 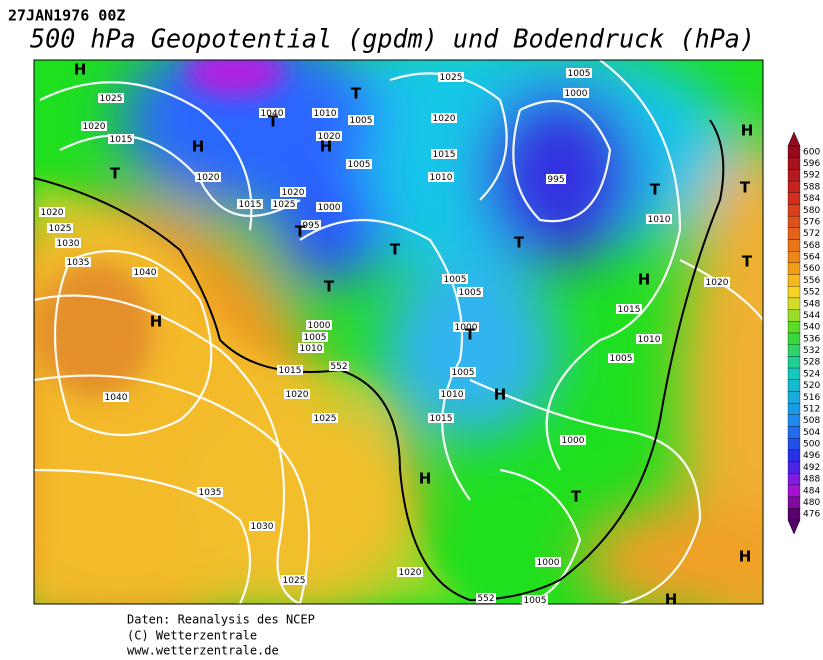 What do you see at coordinates (811, 281) in the screenshot?
I see `colorbar-tick-label: 556` at bounding box center [811, 281].